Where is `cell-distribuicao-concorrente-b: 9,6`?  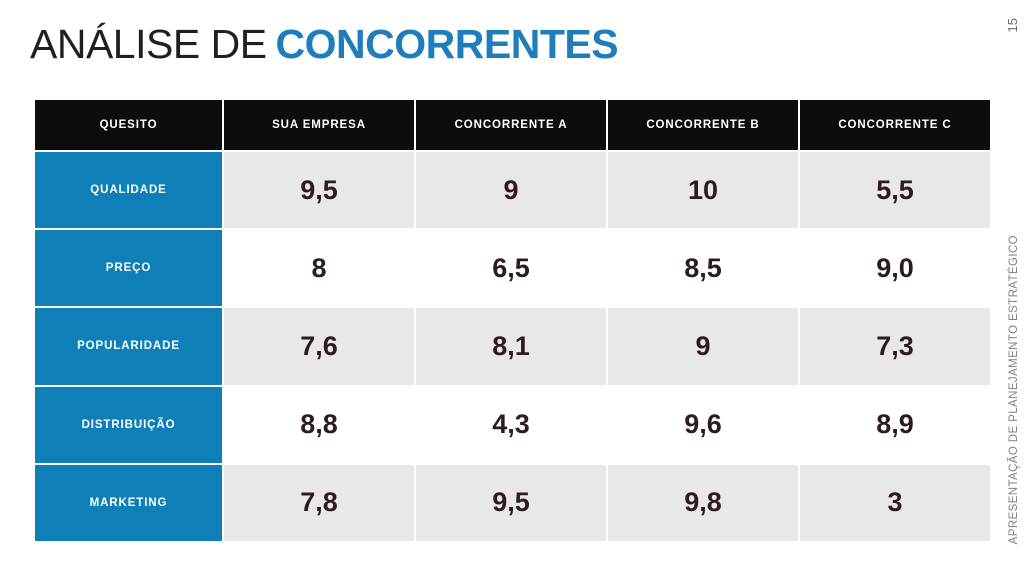
cell-distribuicao-concorrente-b: 9,6 is located at coordinates (703, 424).